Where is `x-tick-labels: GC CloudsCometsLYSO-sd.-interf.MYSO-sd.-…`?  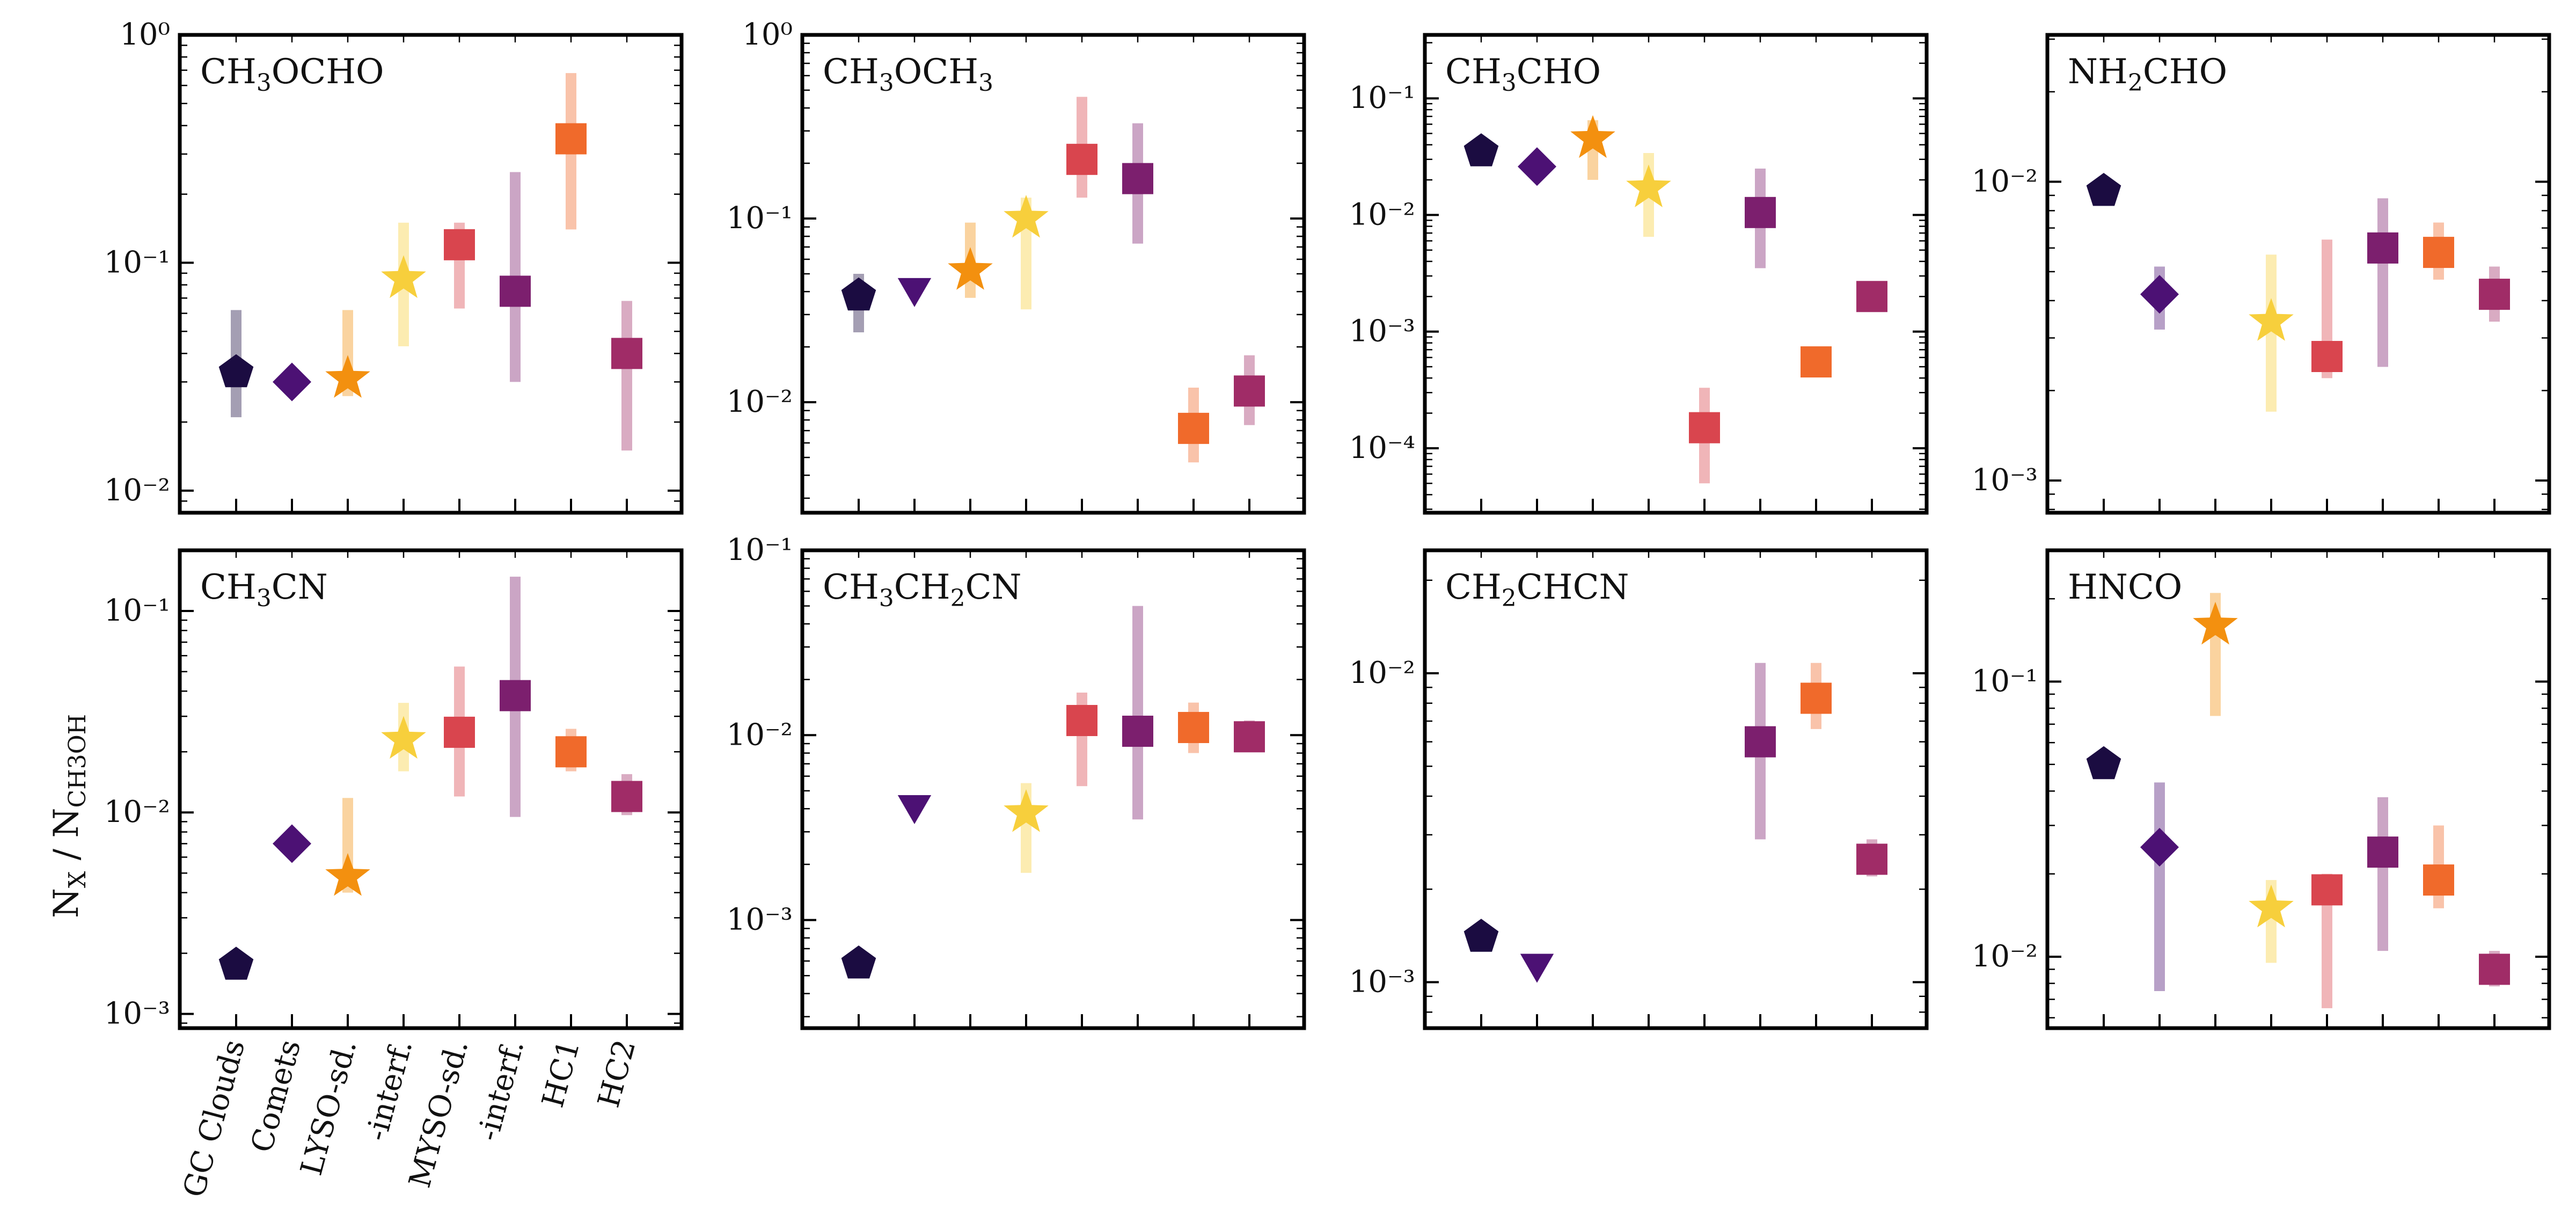
x-tick-labels: GC CloudsCometsLYSO-sd.-interf.MYSO-sd.-… is located at coordinates (410, 1118).